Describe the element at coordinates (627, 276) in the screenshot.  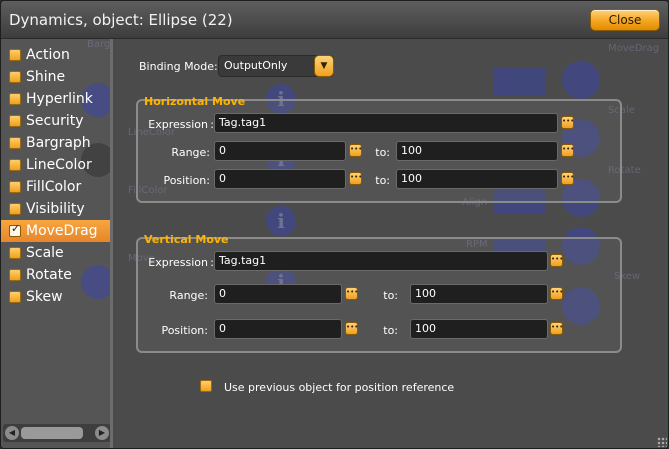
I see `bg-label-skew: Skew` at that location.